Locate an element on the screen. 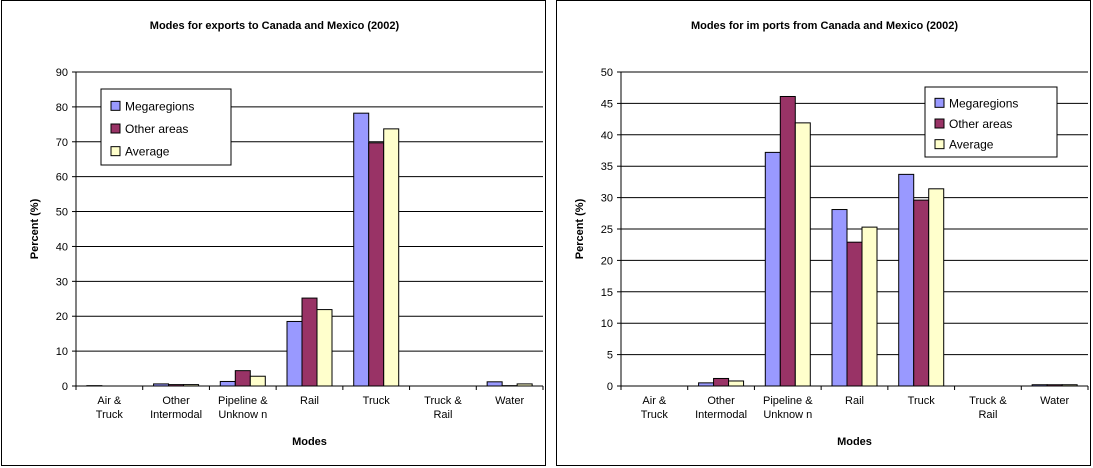 This screenshot has height=468, width=1093. y-tick-label: 45 is located at coordinates (607, 104).